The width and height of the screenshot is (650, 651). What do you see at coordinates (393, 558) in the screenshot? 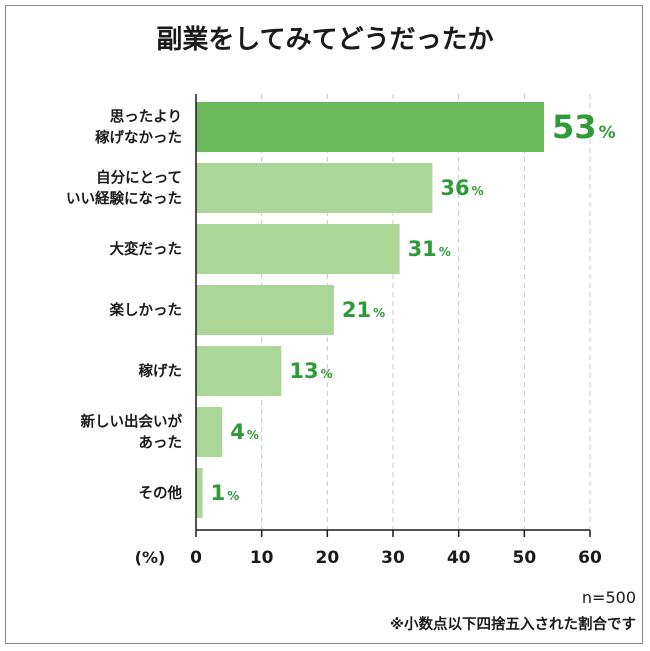
I see `x-tick-label-30: 30` at bounding box center [393, 558].